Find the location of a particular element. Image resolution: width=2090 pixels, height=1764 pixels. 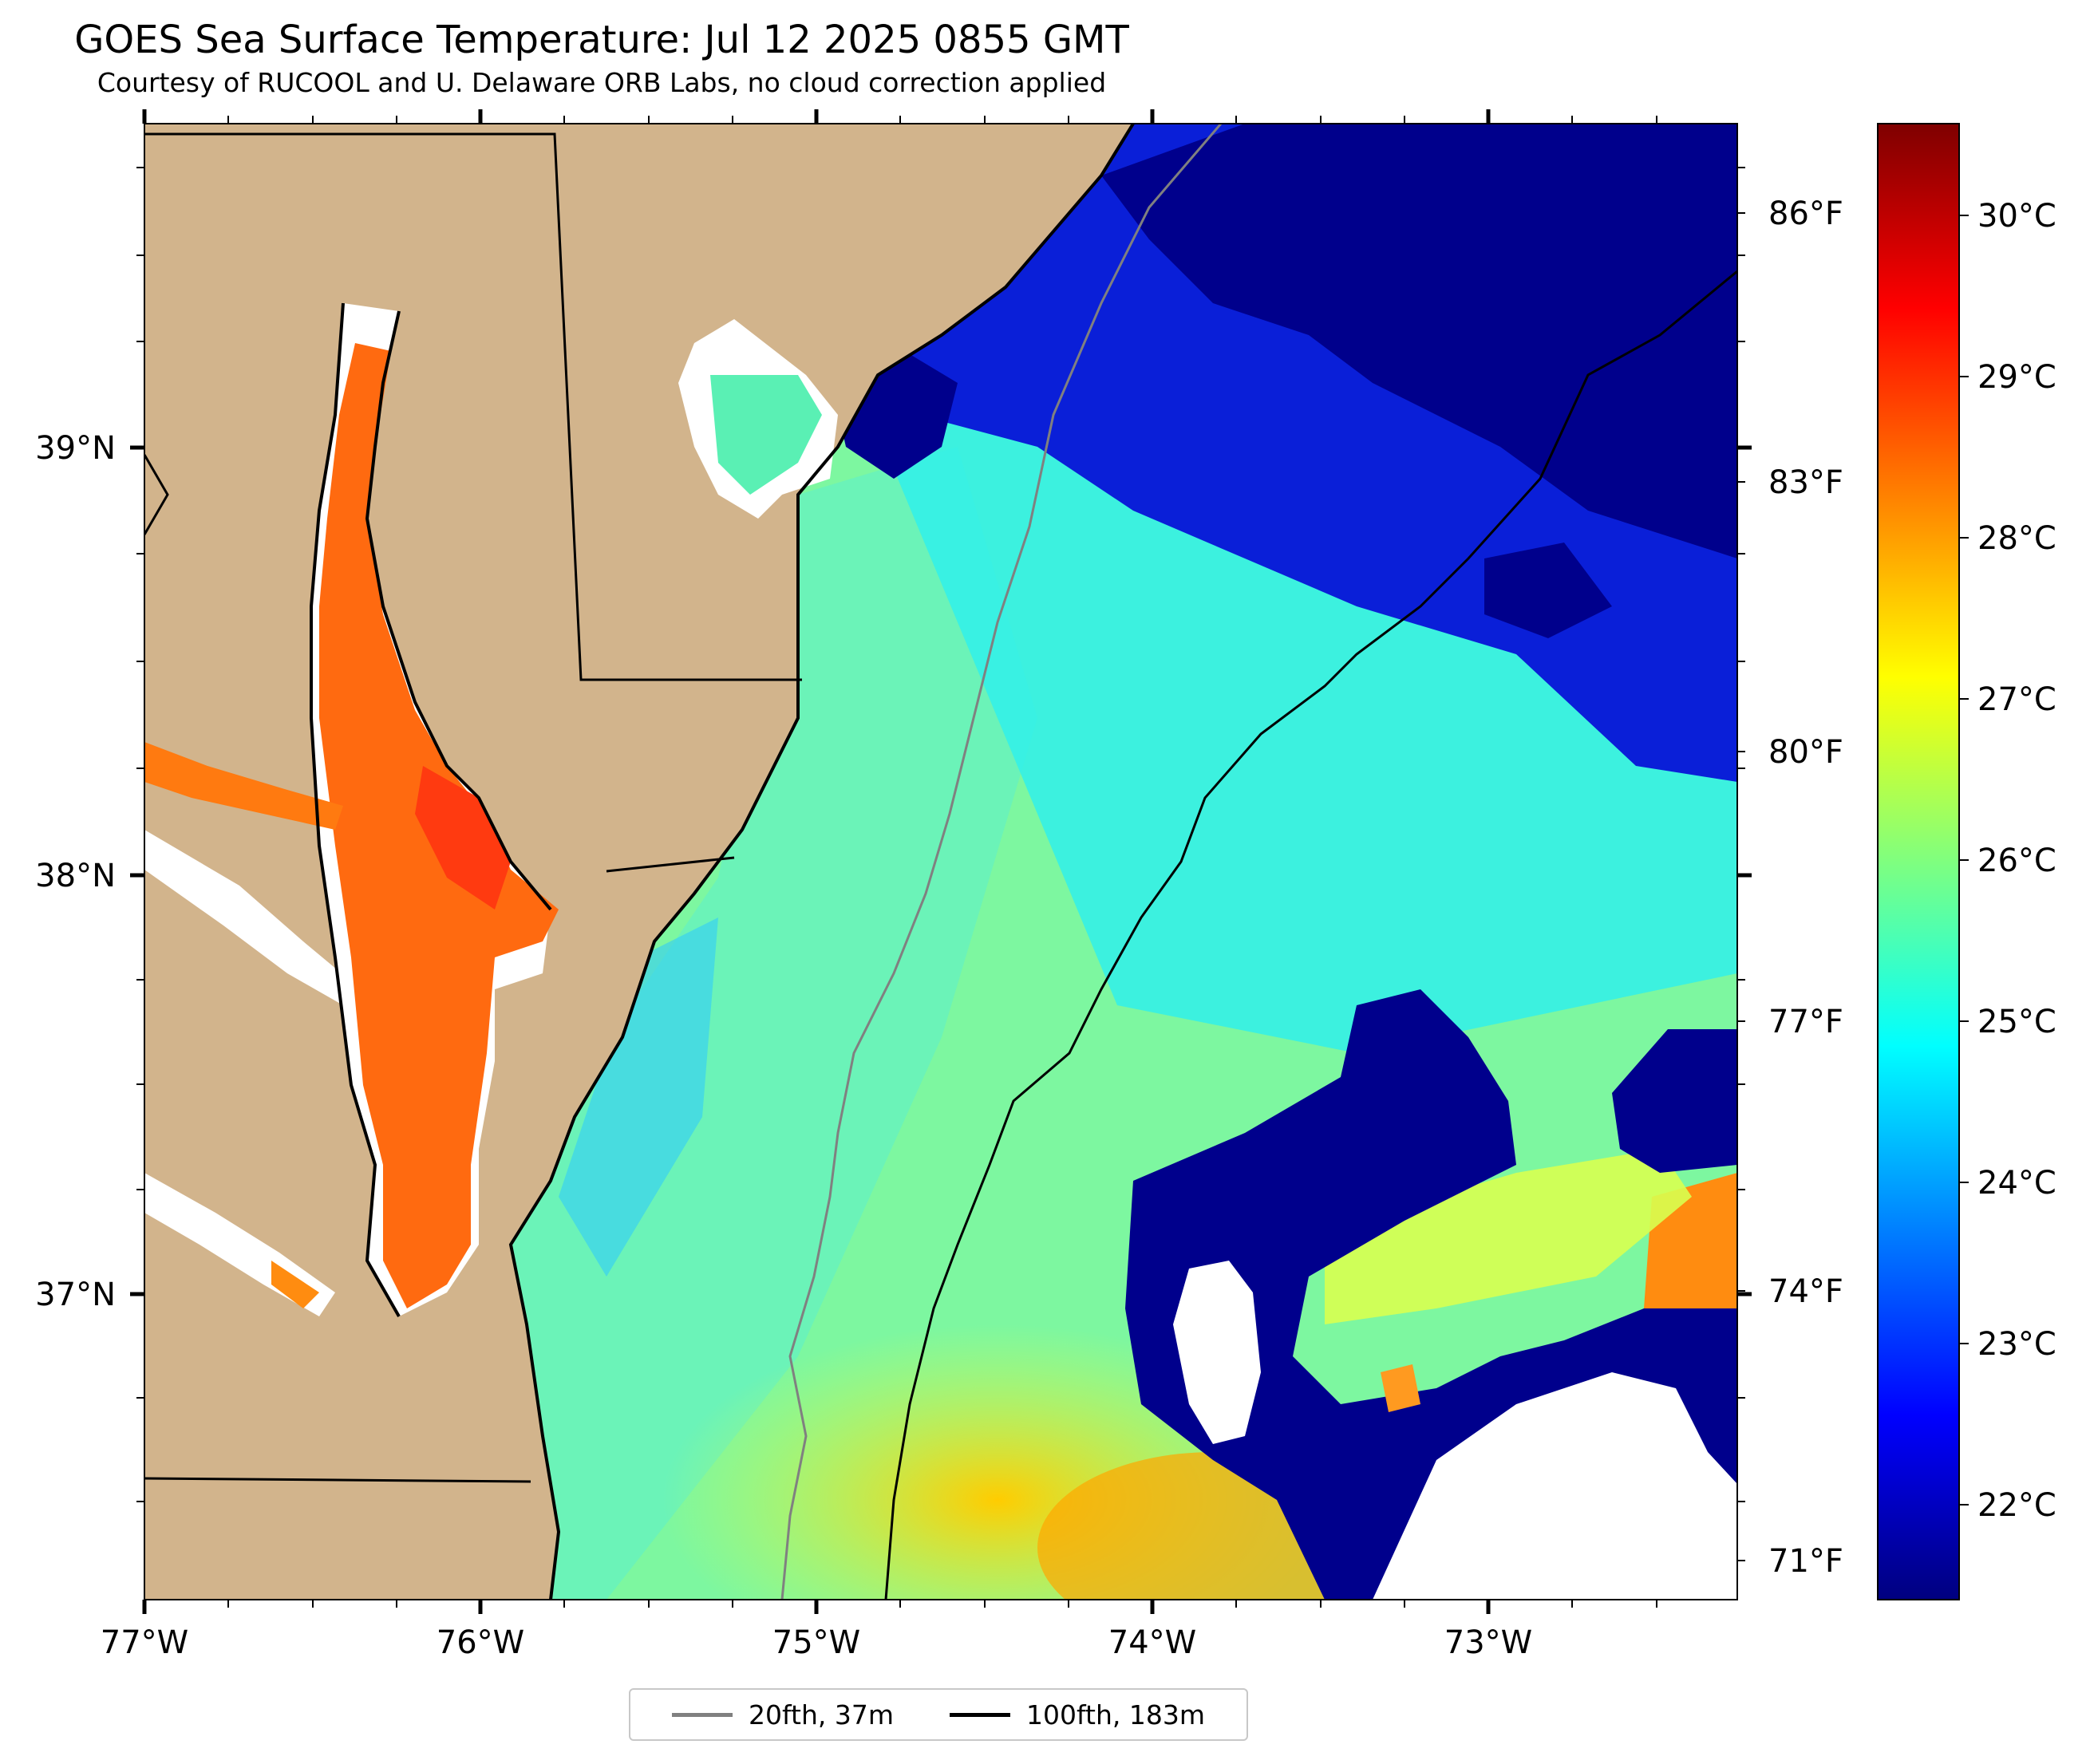

potomac-river is located at coordinates (243, 786).